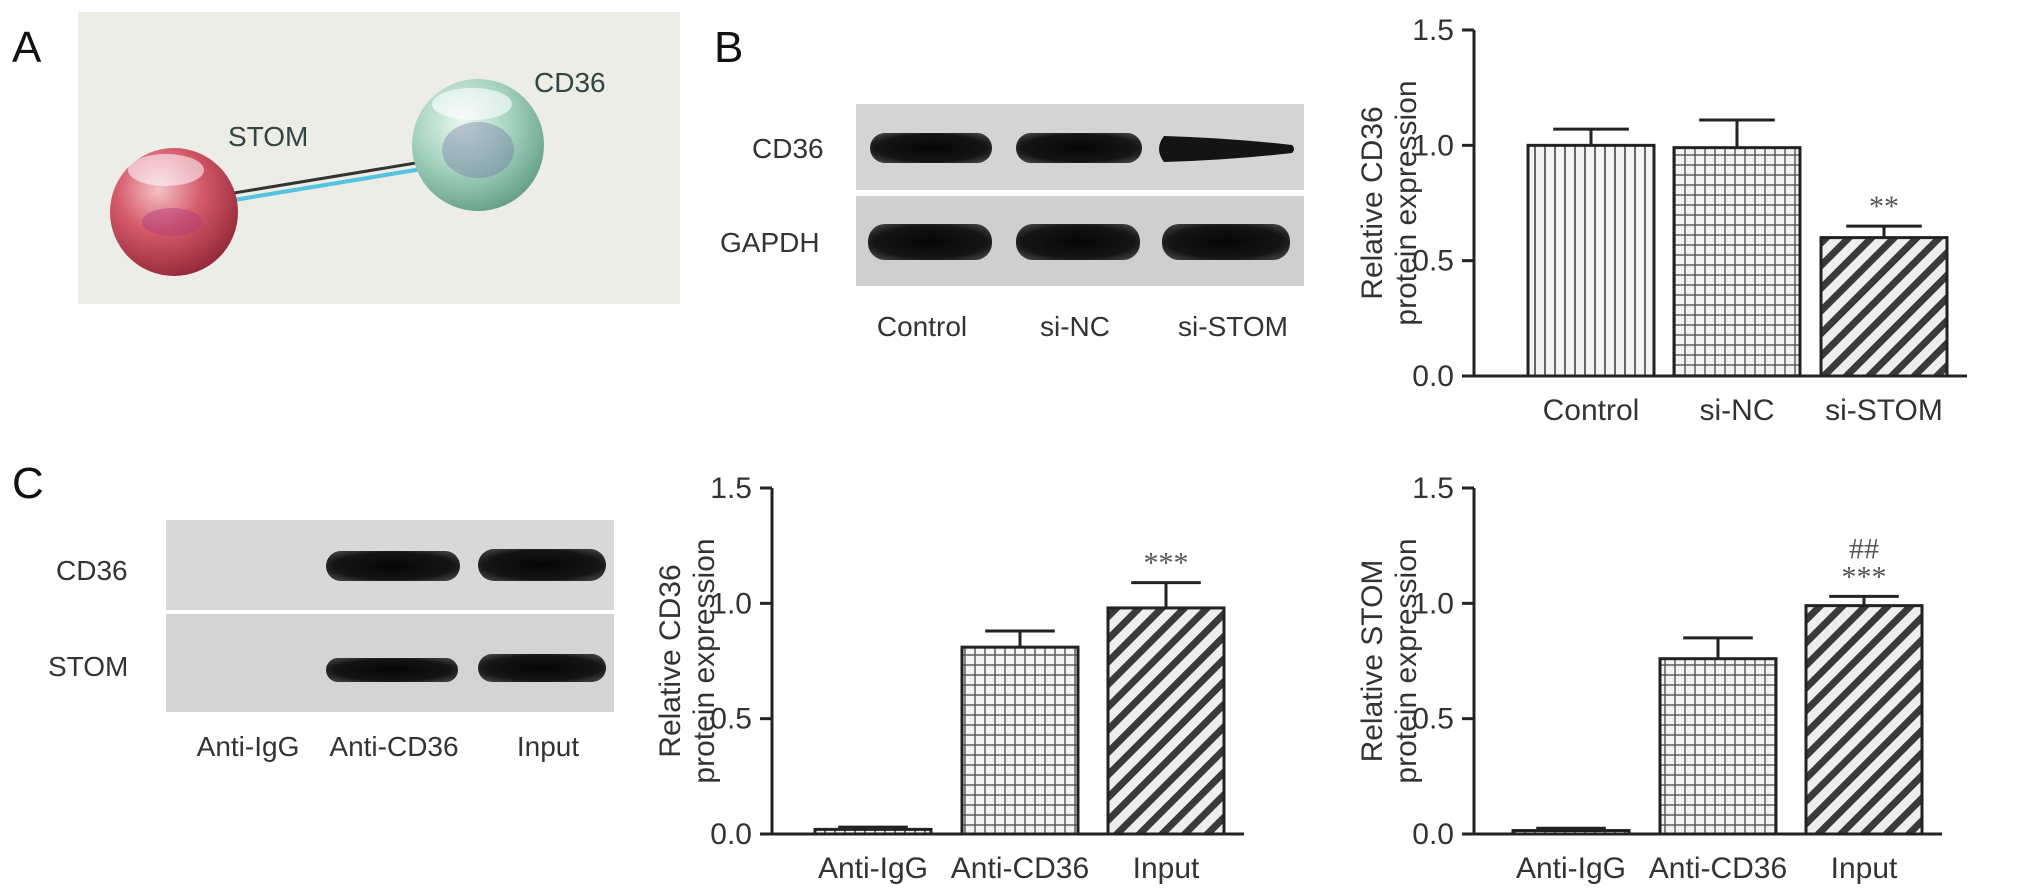 The image size is (2032, 894). I want to click on stom-node-label: STOM, so click(268, 136).